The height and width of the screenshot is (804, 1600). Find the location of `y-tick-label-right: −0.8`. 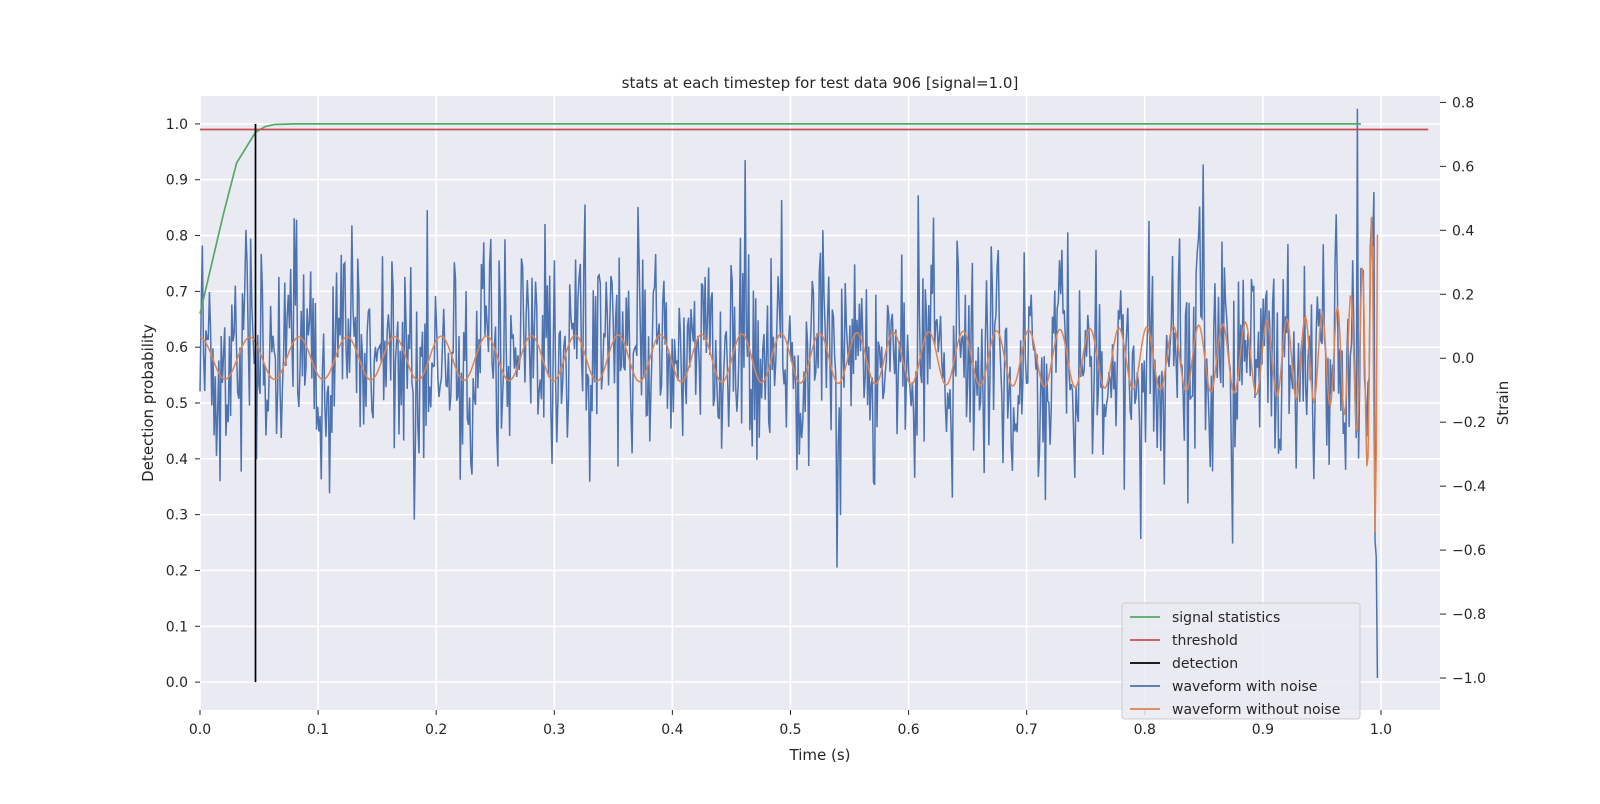

y-tick-label-right: −0.8 is located at coordinates (1469, 615).